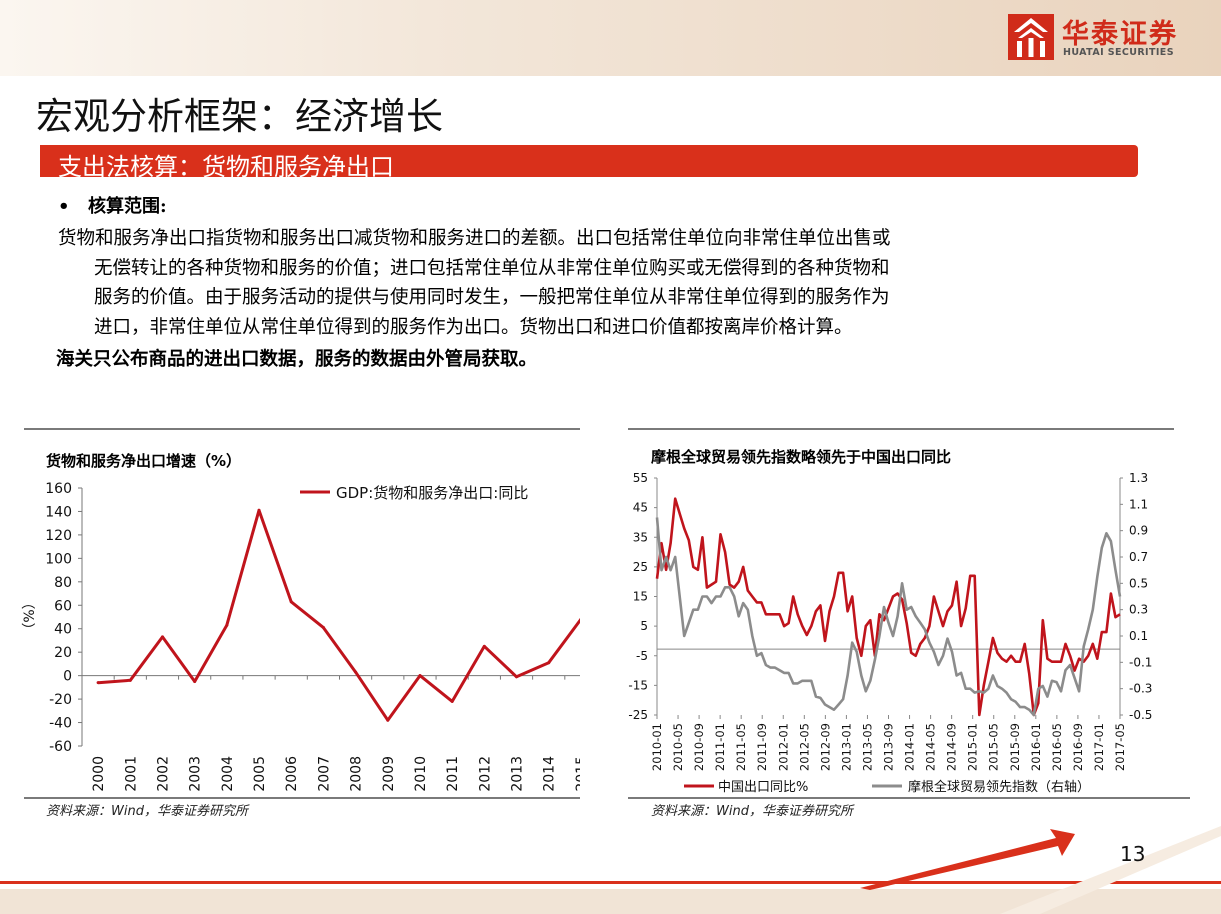  I want to click on left-tick-label: -5, so click(642, 656).